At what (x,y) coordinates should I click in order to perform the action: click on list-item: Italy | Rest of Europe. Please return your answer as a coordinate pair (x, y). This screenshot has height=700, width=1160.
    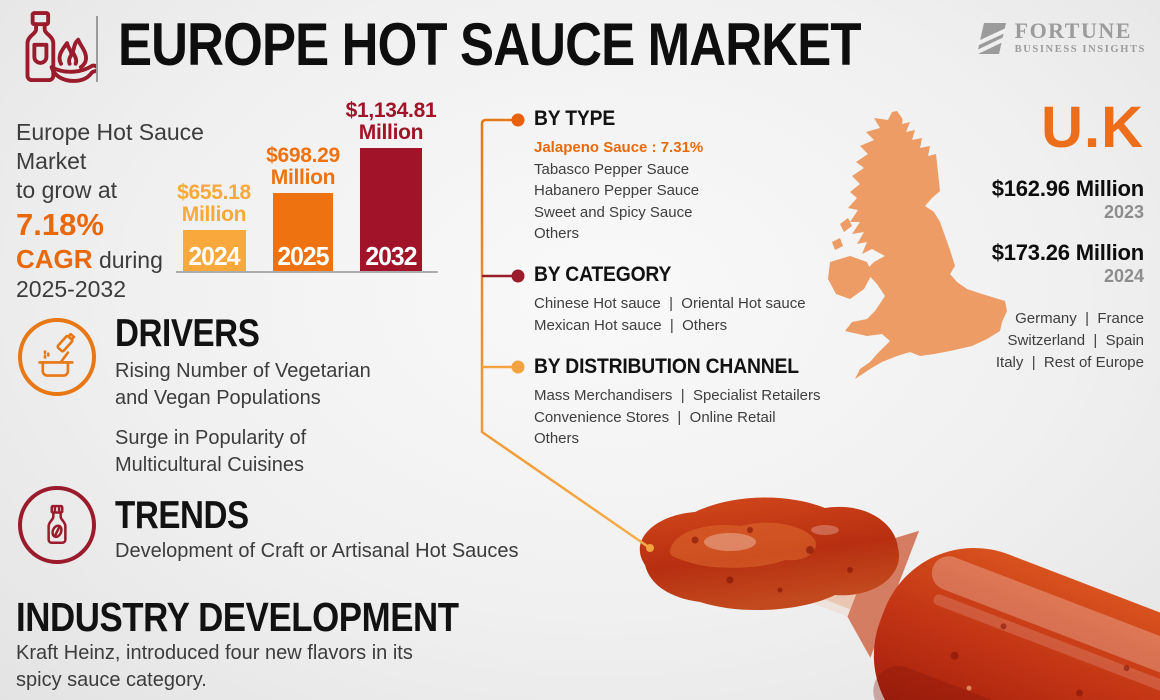
    Looking at the image, I should click on (1069, 362).